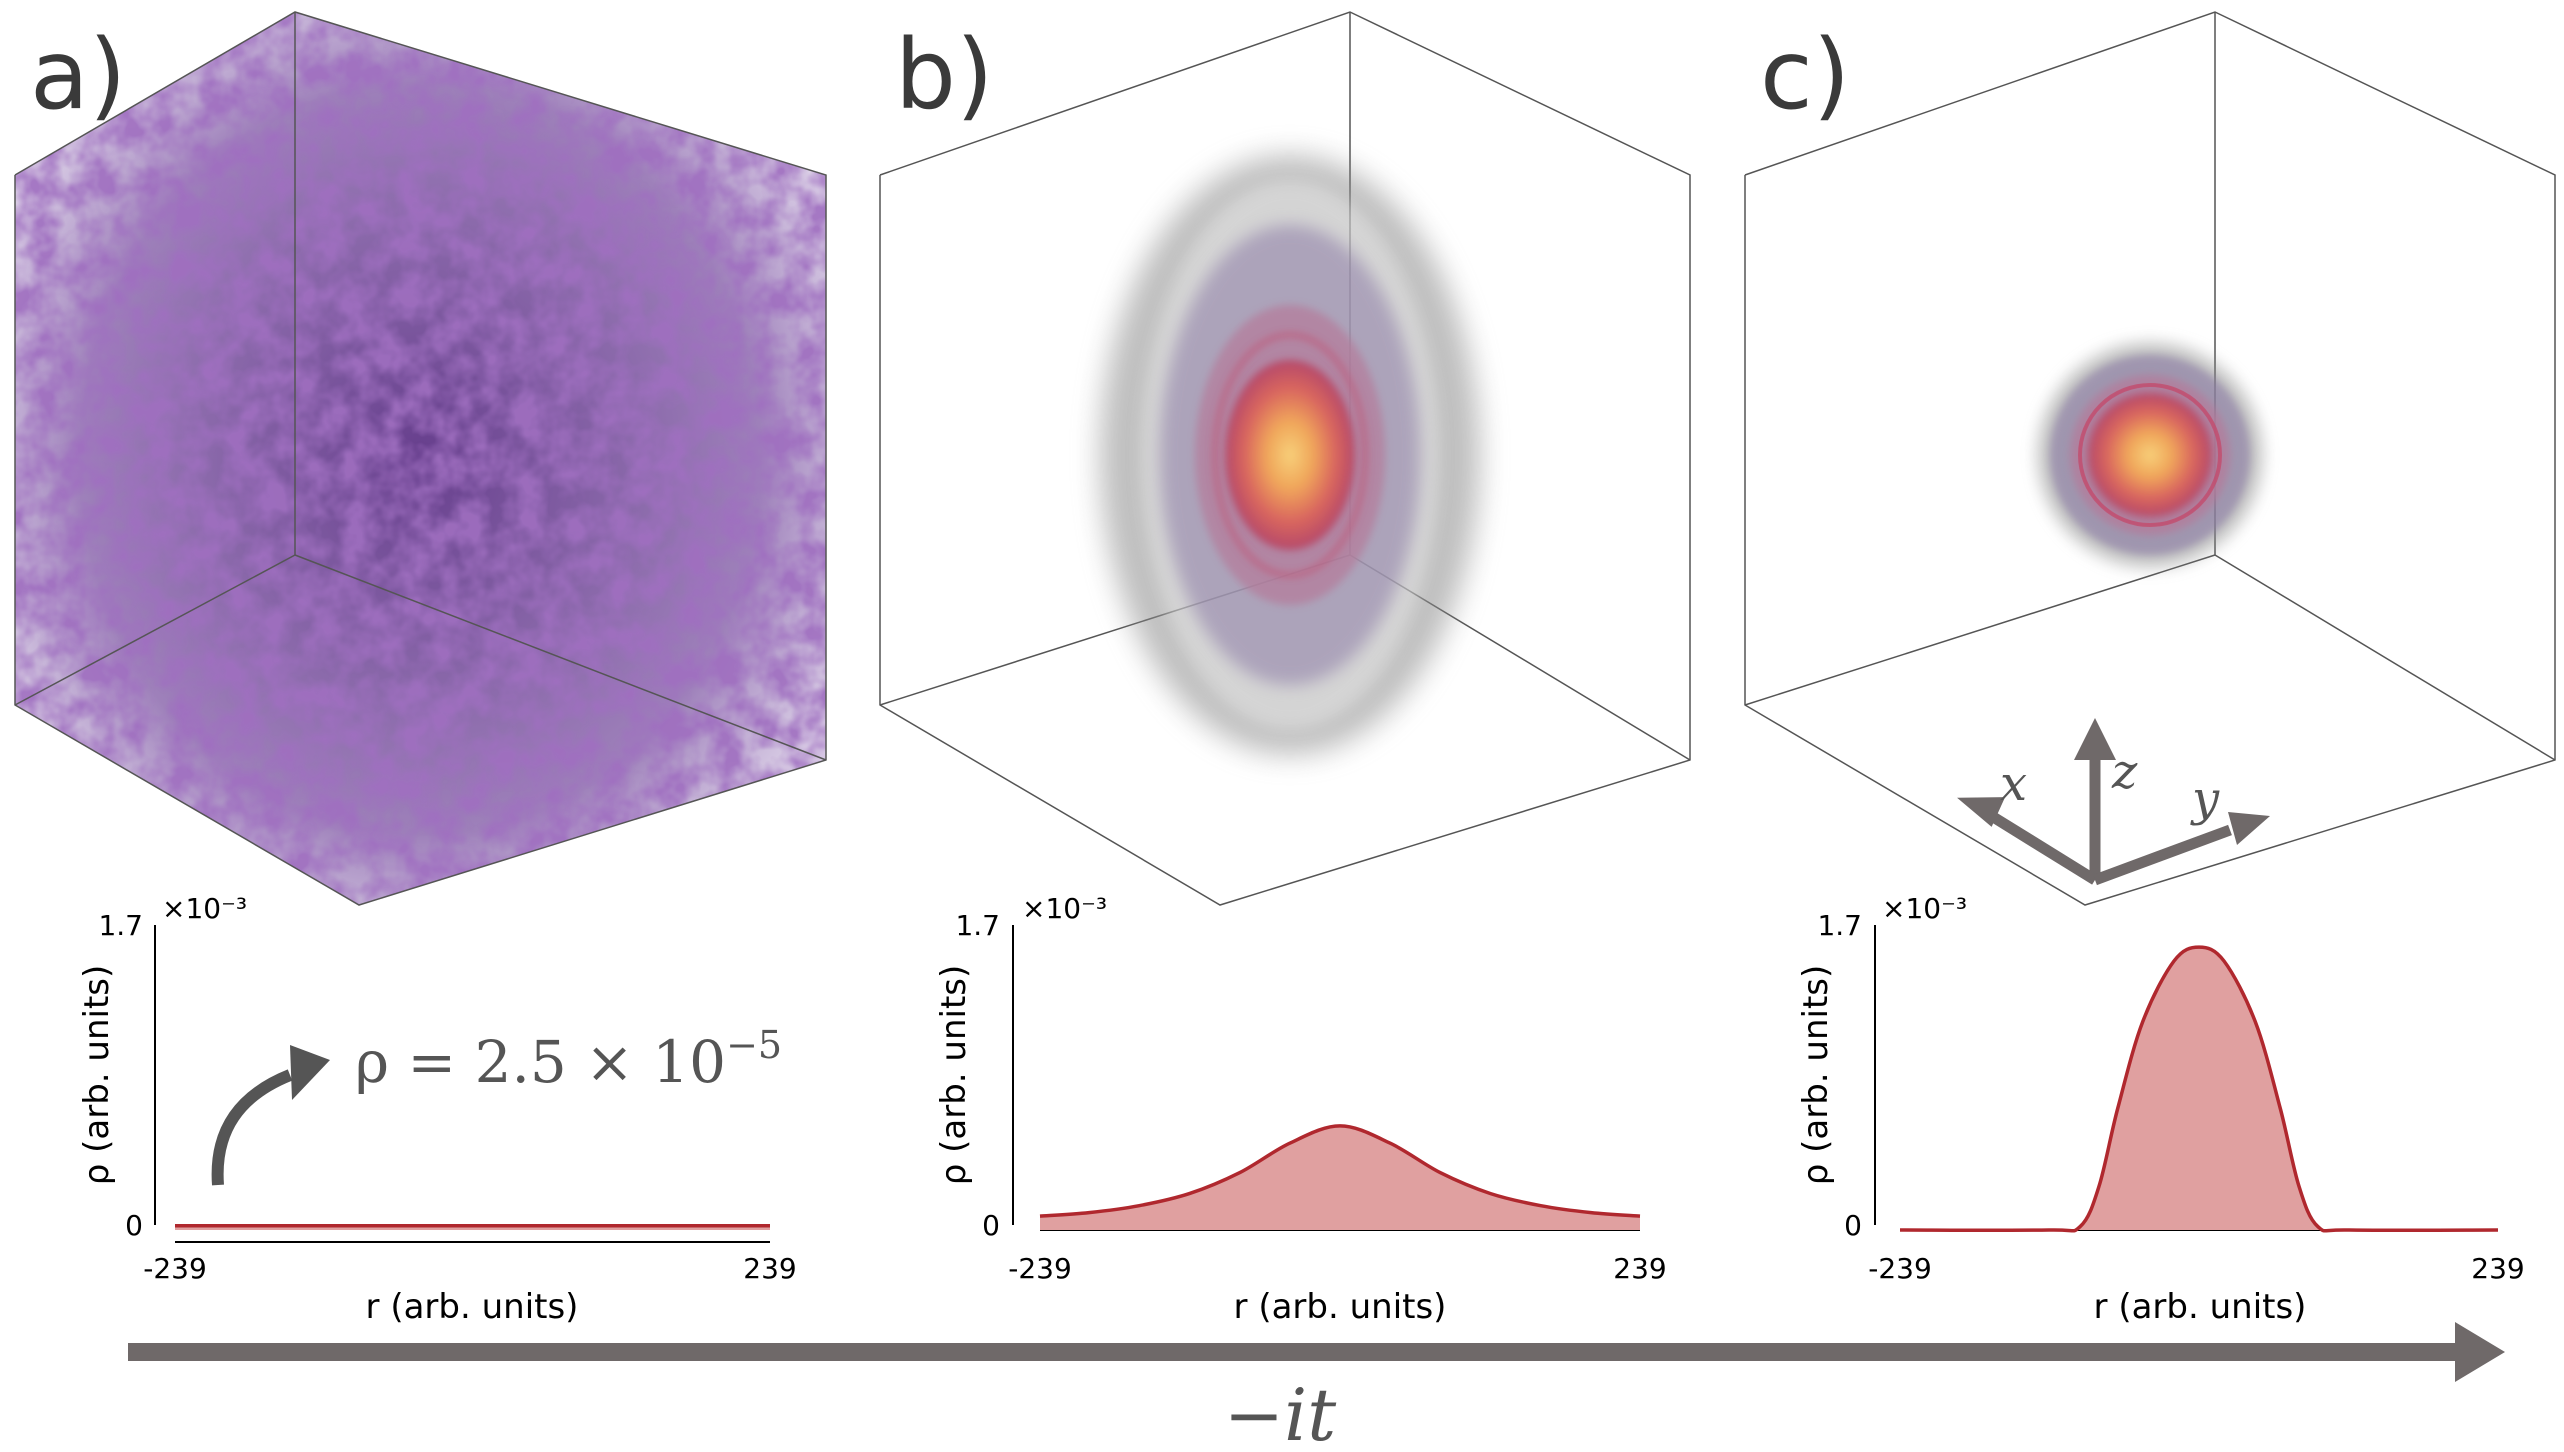 The height and width of the screenshot is (1452, 2564). I want to click on chart-c-ylabel: ρ (arb. units), so click(1816, 1075).